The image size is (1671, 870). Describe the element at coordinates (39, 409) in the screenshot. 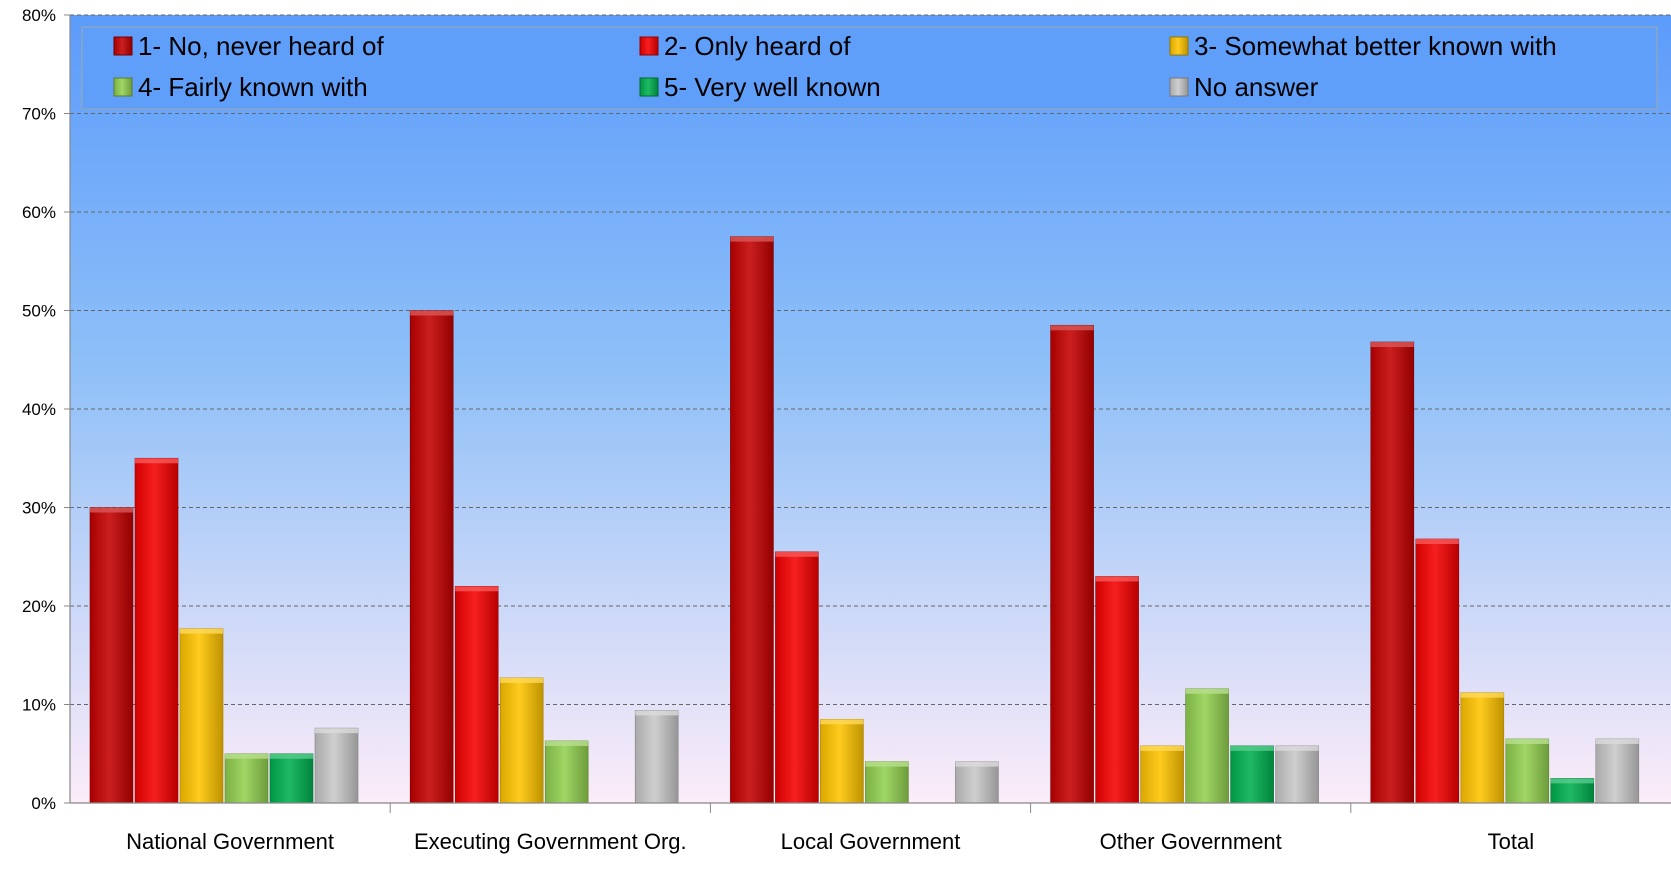

I see `y-tick-label: 40%` at that location.